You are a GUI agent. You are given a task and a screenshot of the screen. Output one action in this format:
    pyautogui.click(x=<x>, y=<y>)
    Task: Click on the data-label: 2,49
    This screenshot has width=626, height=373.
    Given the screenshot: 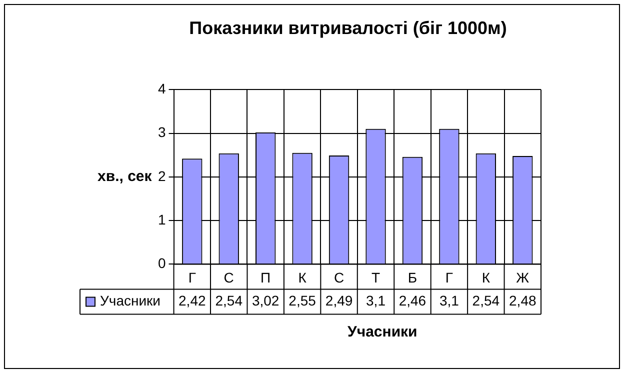 What is the action you would take?
    pyautogui.click(x=339, y=300)
    